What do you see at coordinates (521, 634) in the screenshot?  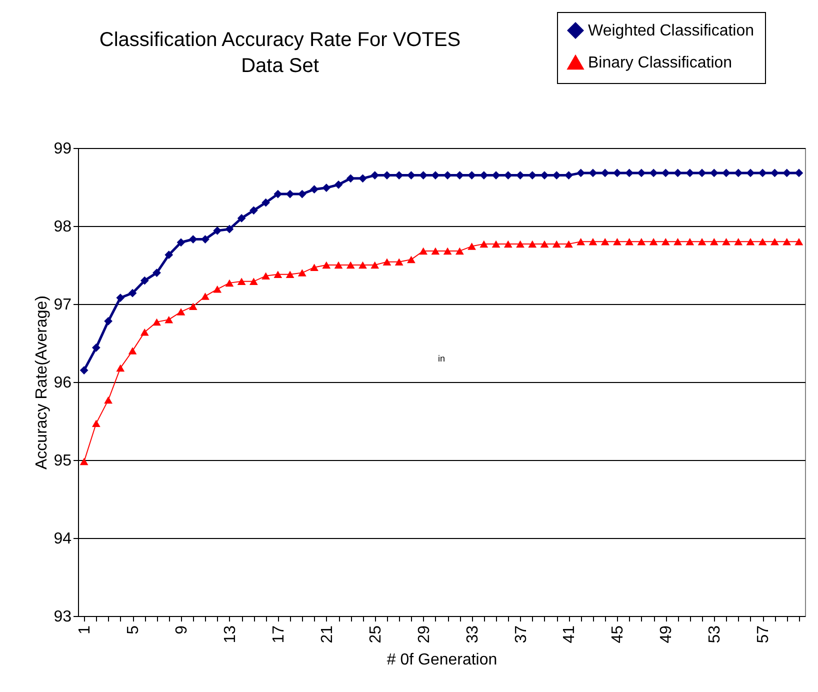 I see `x-tick-label: 37` at bounding box center [521, 634].